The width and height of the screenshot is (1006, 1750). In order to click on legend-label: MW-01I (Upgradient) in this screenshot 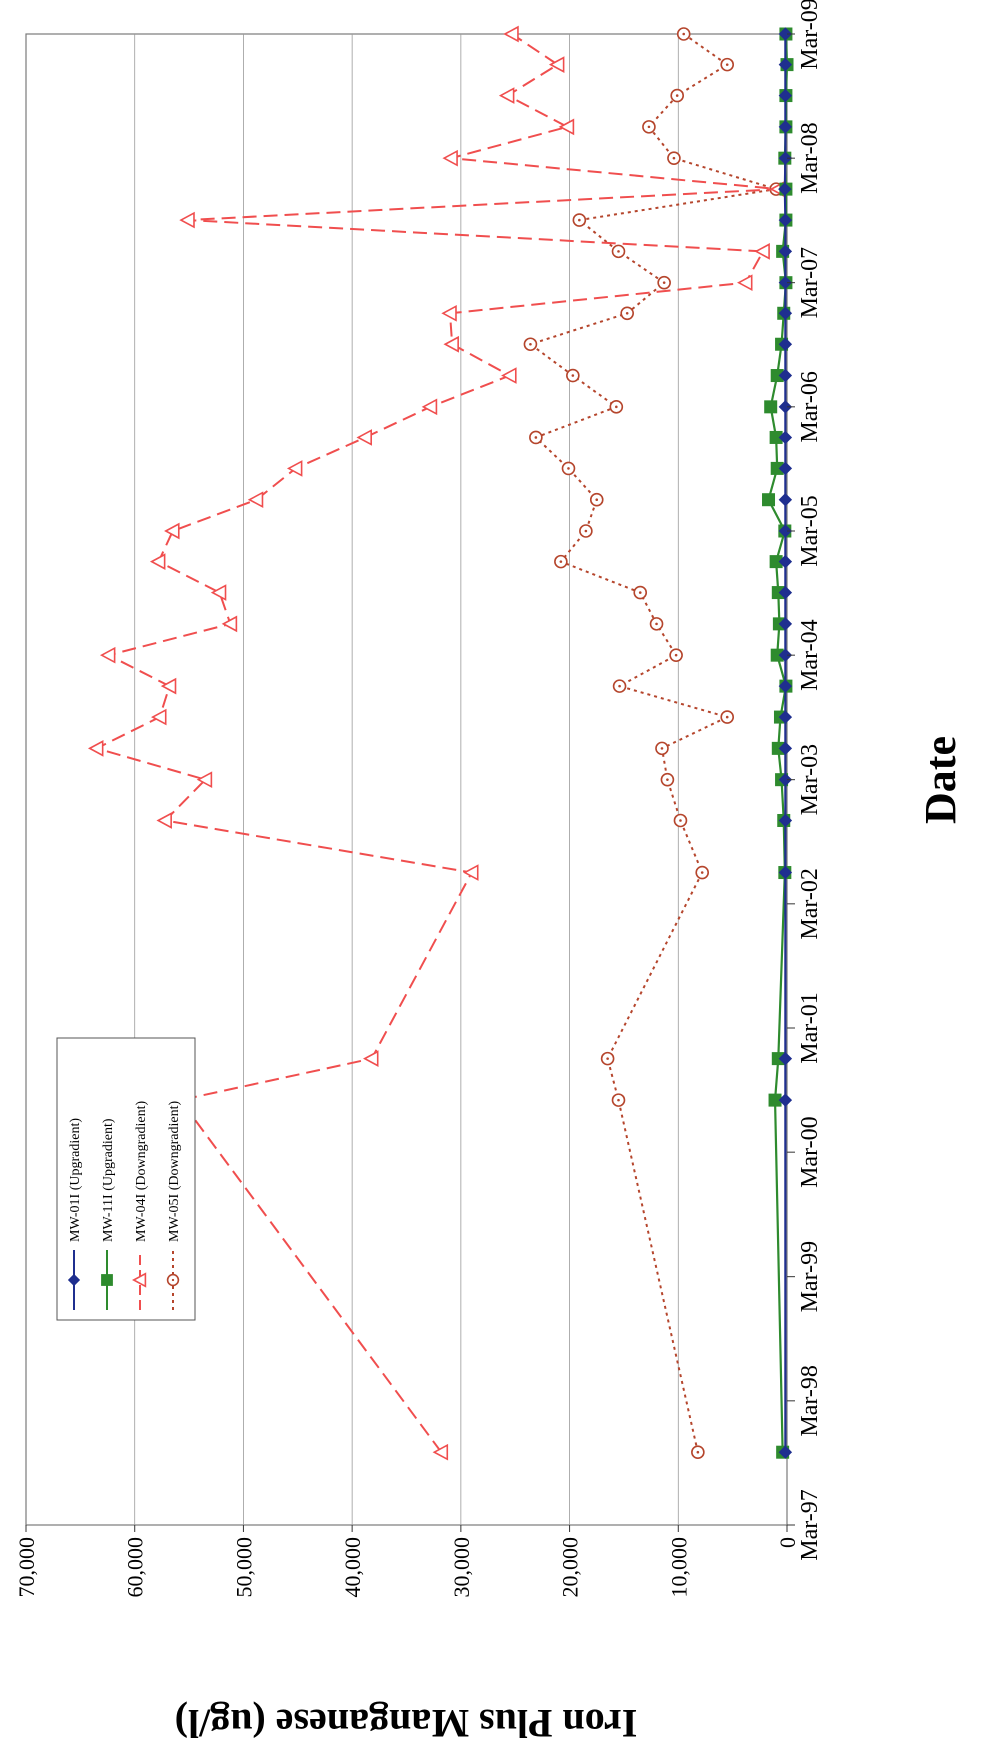, I will do `click(75, 1180)`.